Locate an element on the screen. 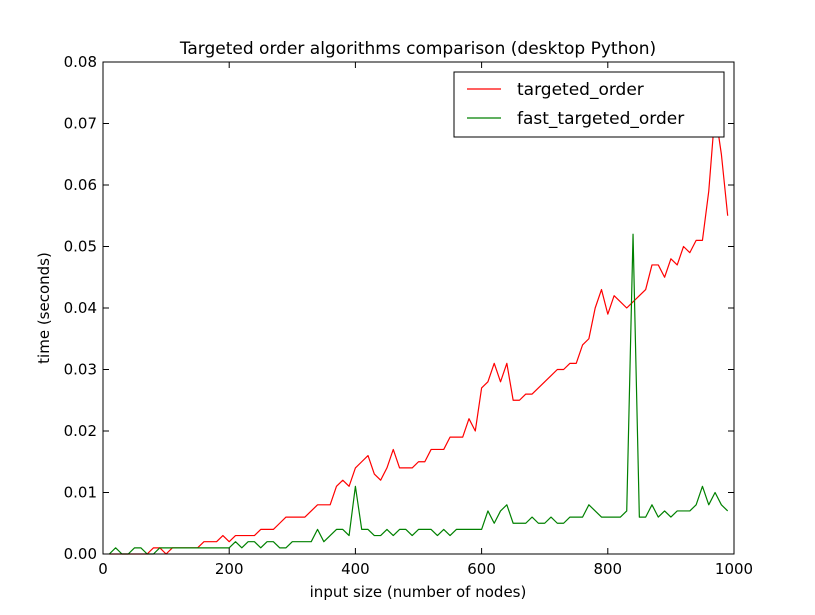 This screenshot has height=615, width=815. y-tick-label: 0.06 is located at coordinates (80, 185).